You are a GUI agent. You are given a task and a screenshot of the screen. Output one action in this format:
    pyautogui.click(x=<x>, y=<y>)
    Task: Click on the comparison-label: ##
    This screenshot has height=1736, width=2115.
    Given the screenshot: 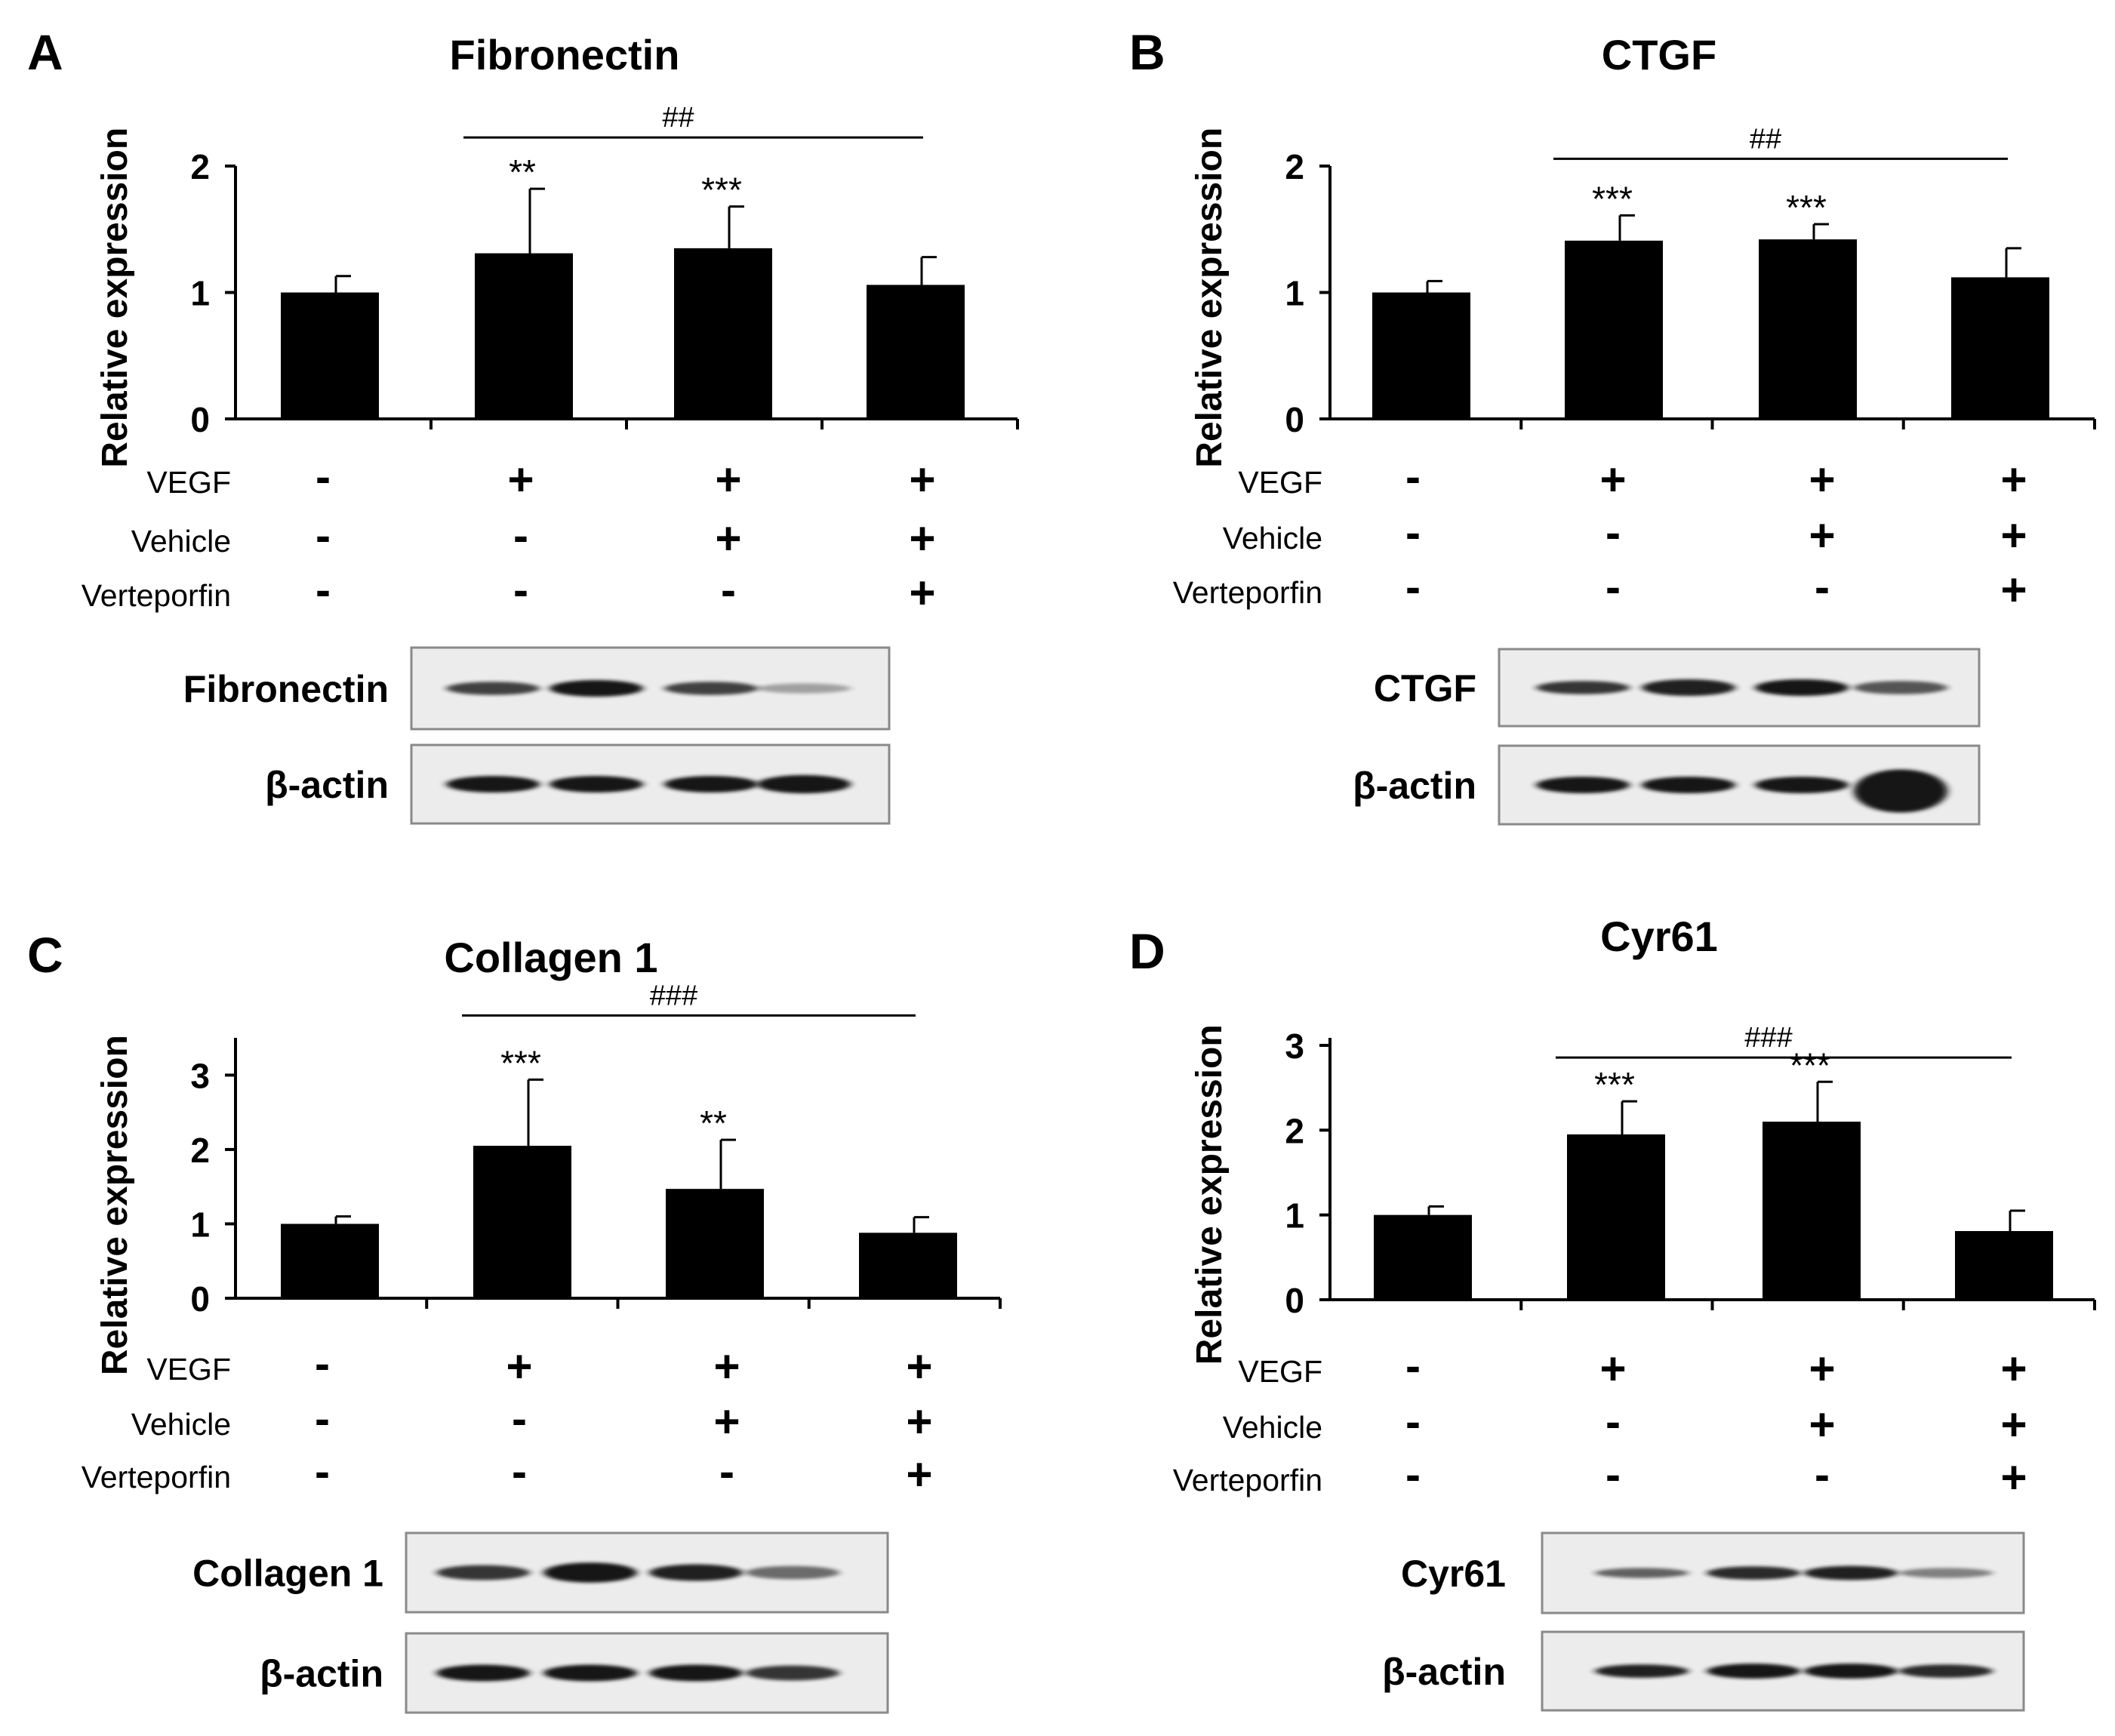 What is the action you would take?
    pyautogui.click(x=1765, y=139)
    